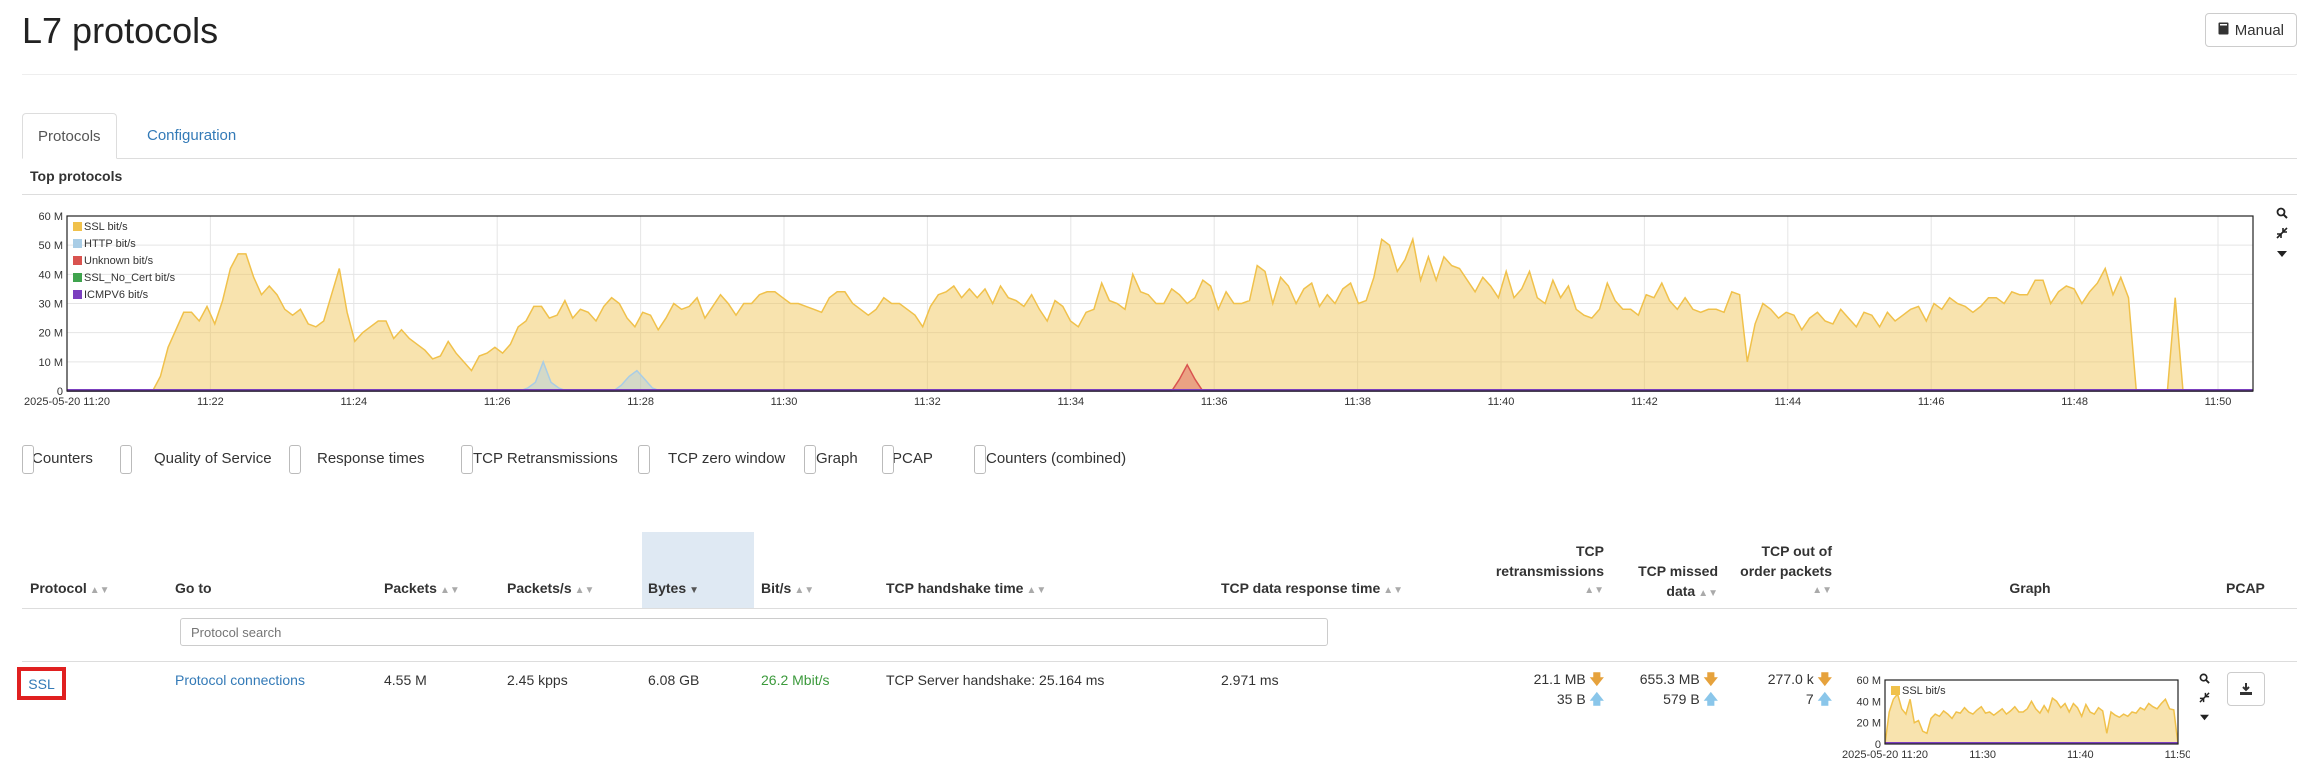  I want to click on cell-tcp-retransmissions: 21.1 MB 🡇 35 B 🡅, so click(1568, 689).